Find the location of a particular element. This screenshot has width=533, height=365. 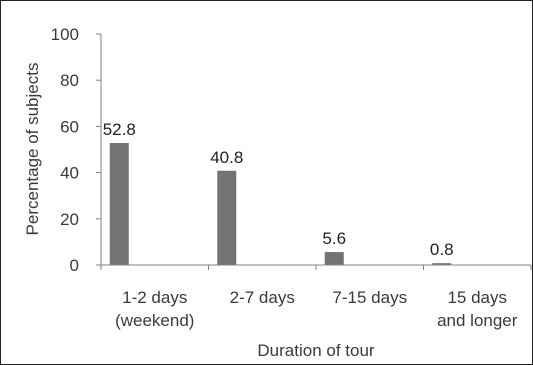

x-category-label: 15 days is located at coordinates (477, 297).